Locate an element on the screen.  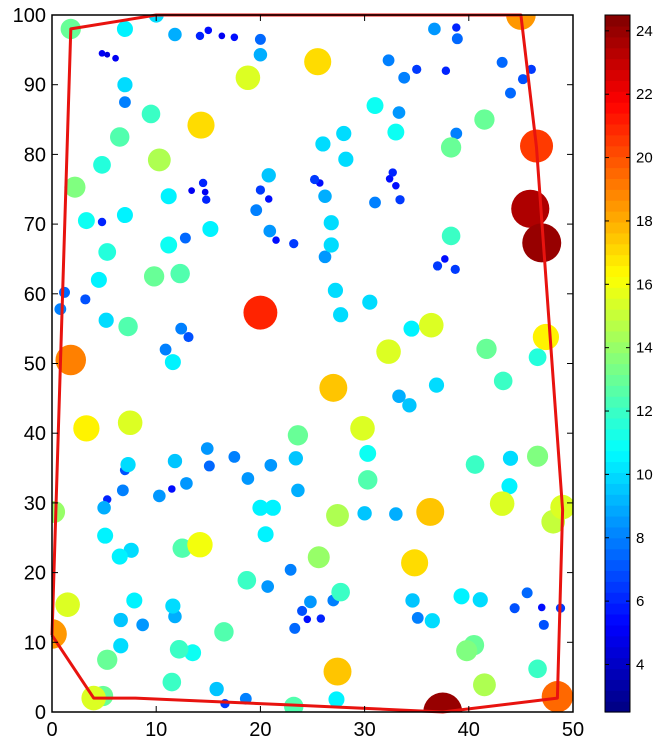
x-tick-label: 0 is located at coordinates (51, 730).